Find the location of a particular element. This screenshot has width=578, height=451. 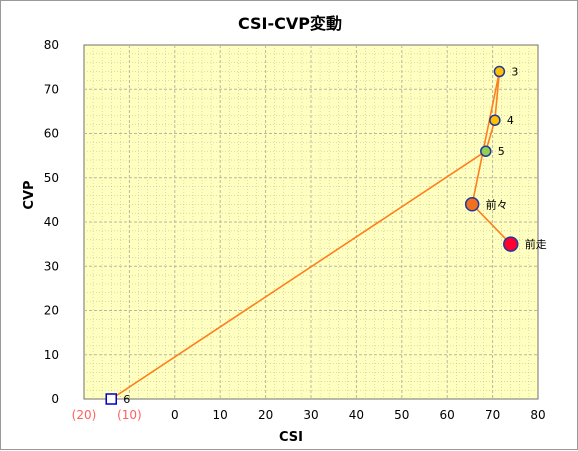

x-axis-label: CSI is located at coordinates (291, 437).